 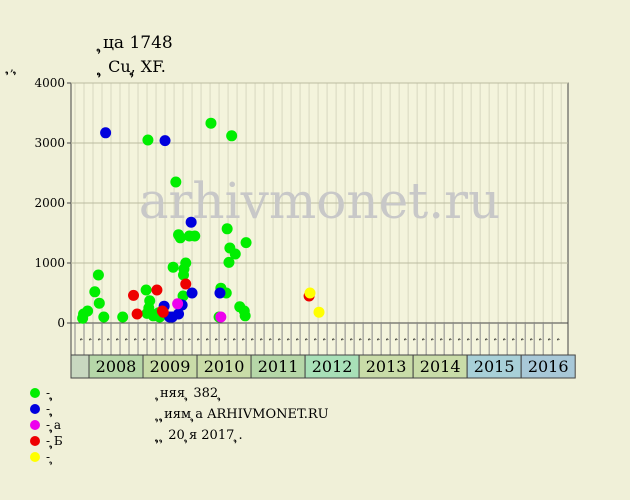 What do you see at coordinates (49, 83) in the screenshot?
I see `y-tick-label: 4000` at bounding box center [49, 83].